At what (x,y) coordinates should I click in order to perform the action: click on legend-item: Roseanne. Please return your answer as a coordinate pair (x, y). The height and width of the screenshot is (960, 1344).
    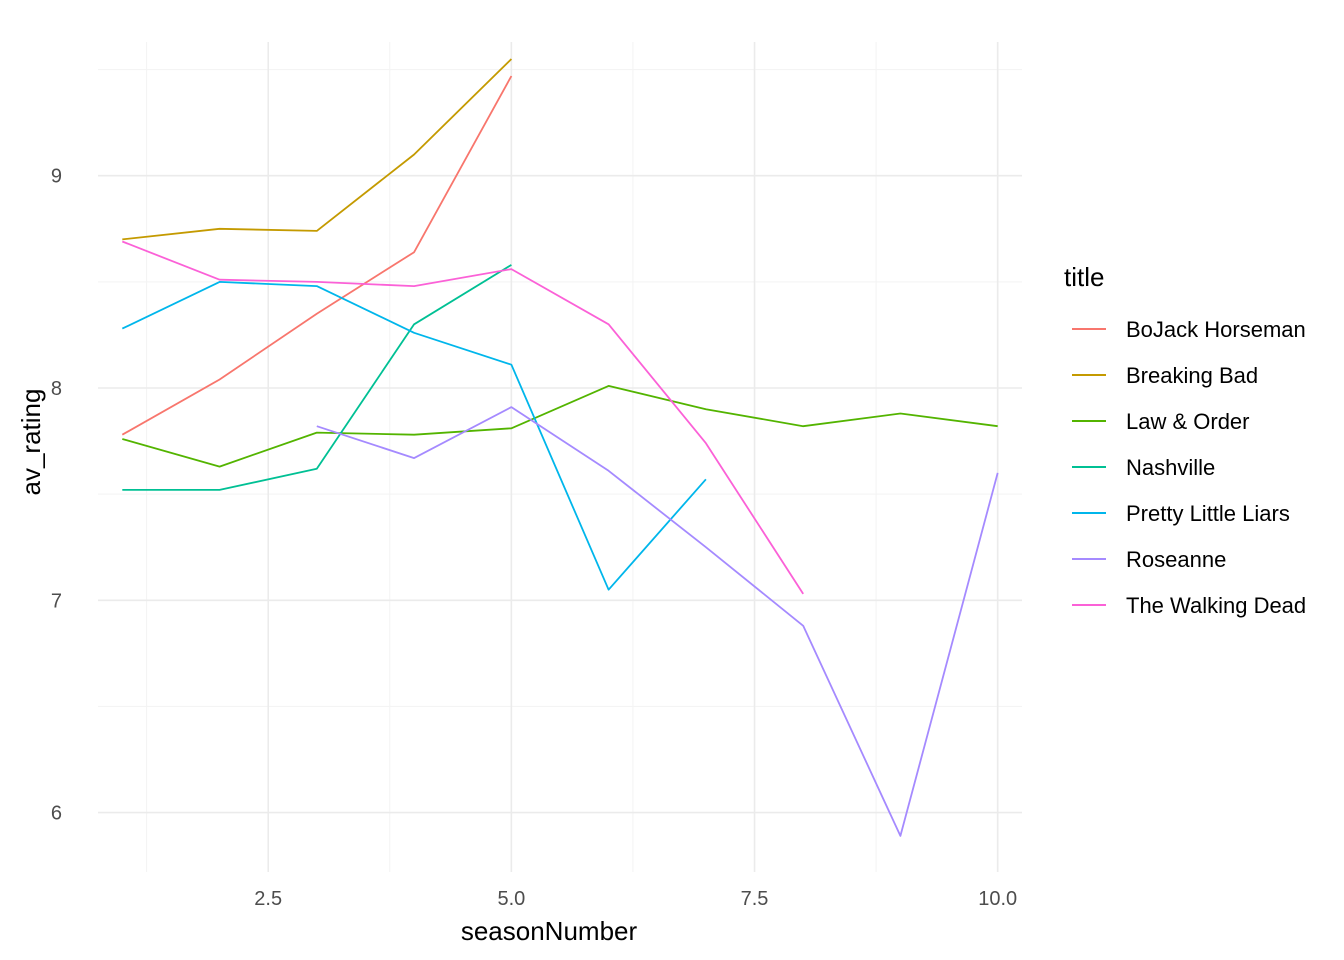
    Looking at the image, I should click on (1149, 559).